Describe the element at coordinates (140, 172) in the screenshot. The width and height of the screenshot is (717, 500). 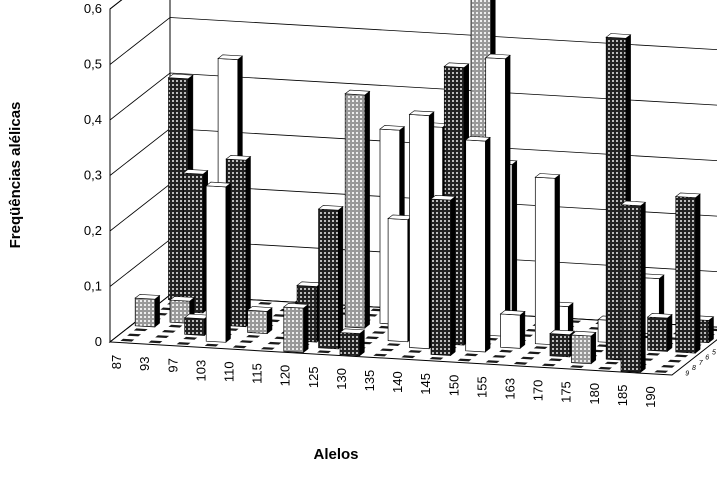
I see `left-wall` at that location.